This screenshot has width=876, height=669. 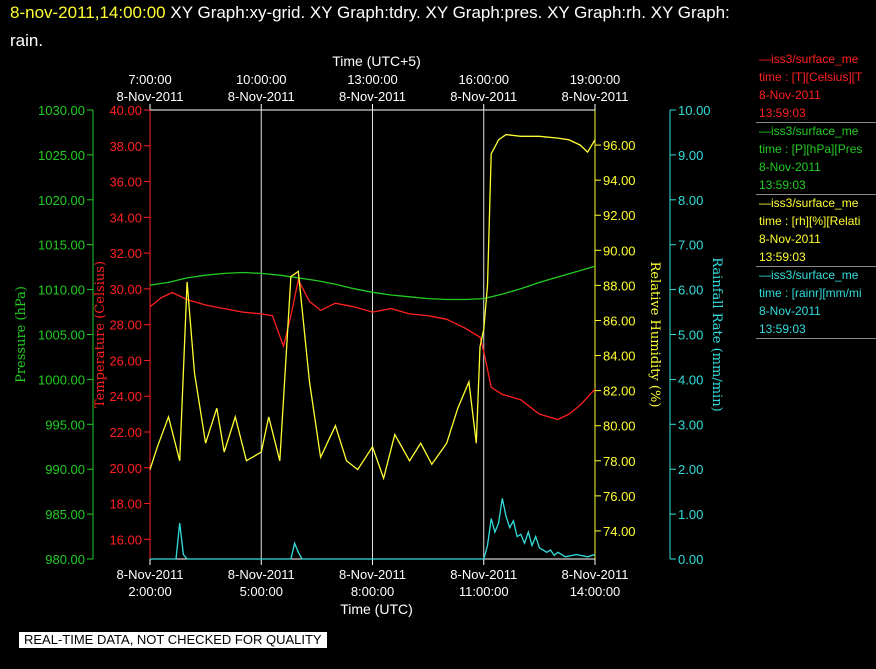 What do you see at coordinates (261, 79) in the screenshot?
I see `x-top-tick-time: 10:00:00` at bounding box center [261, 79].